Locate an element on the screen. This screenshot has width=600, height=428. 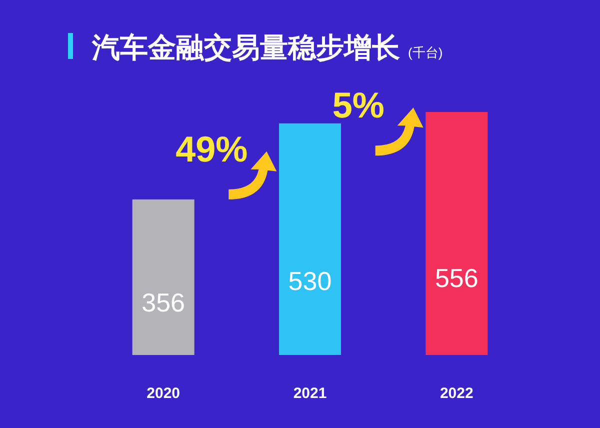
data-label: 356 is located at coordinates (164, 302).